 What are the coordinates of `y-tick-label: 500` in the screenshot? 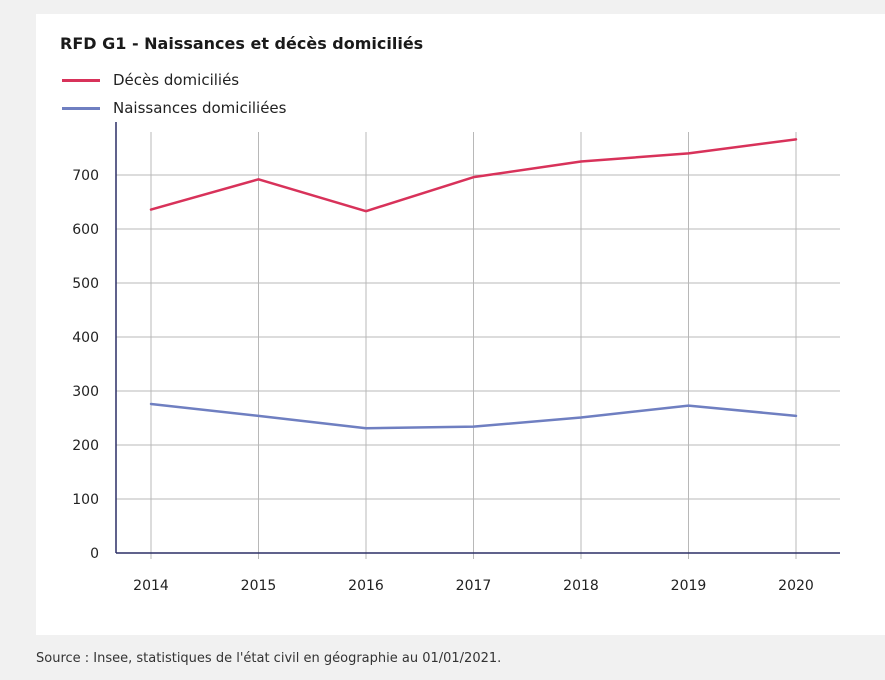 It's located at (85, 284).